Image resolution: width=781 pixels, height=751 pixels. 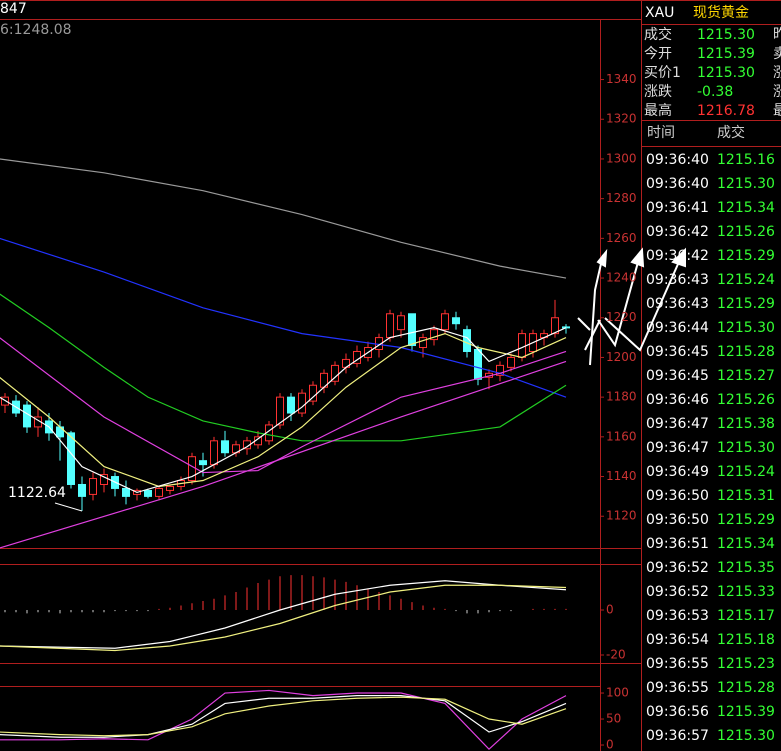 What do you see at coordinates (677, 328) in the screenshot?
I see `tick-time: 09:36:44` at bounding box center [677, 328].